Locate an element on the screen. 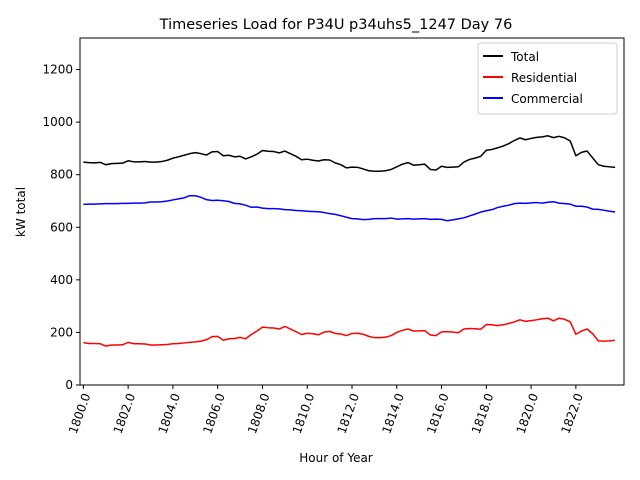 Image resolution: width=640 pixels, height=480 pixels. legend: Total Residential Commercial is located at coordinates (547, 78).